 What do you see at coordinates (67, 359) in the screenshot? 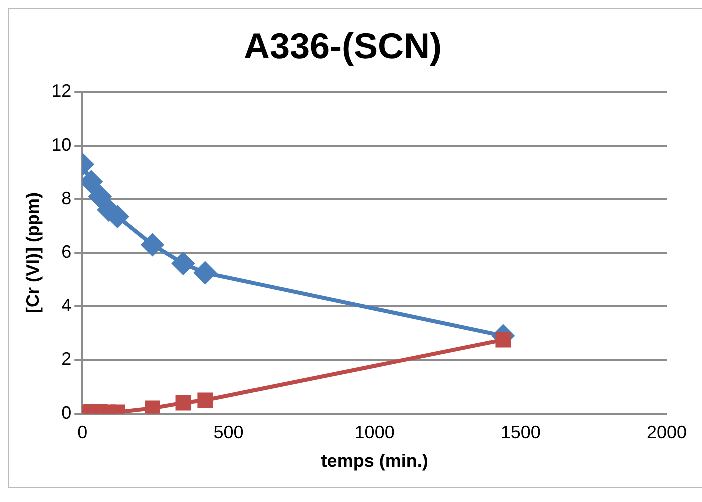
I see `y-tick-label: 2` at bounding box center [67, 359].